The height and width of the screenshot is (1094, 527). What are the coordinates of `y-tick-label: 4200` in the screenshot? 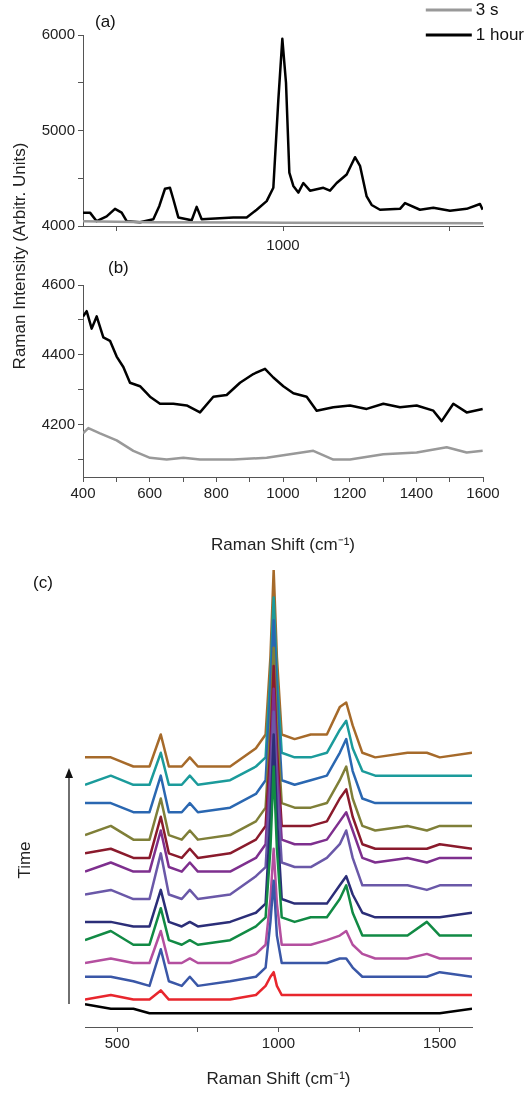 It's located at (58, 423).